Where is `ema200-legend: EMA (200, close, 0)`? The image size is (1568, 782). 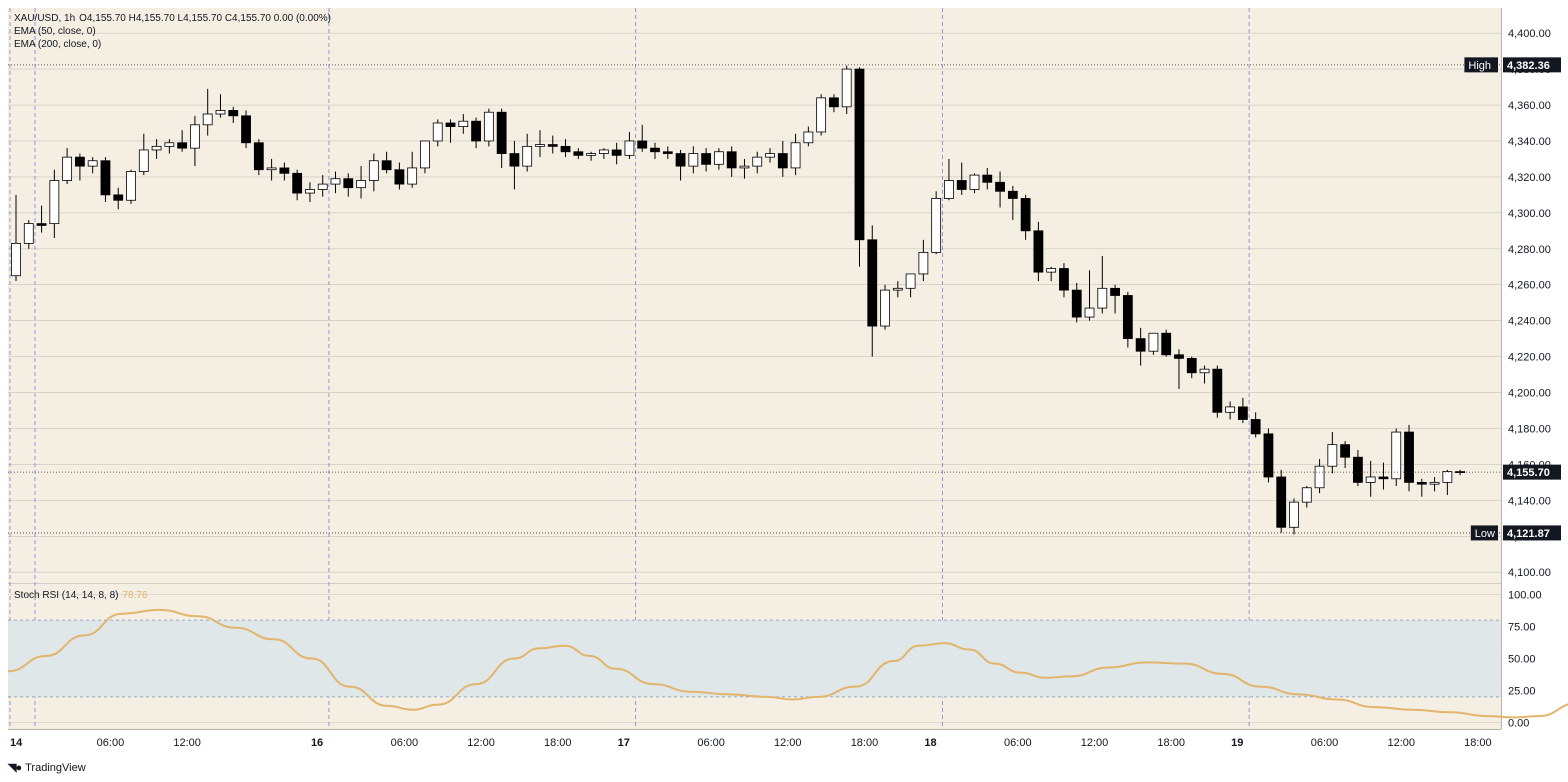
ema200-legend: EMA (200, close, 0) is located at coordinates (58, 44).